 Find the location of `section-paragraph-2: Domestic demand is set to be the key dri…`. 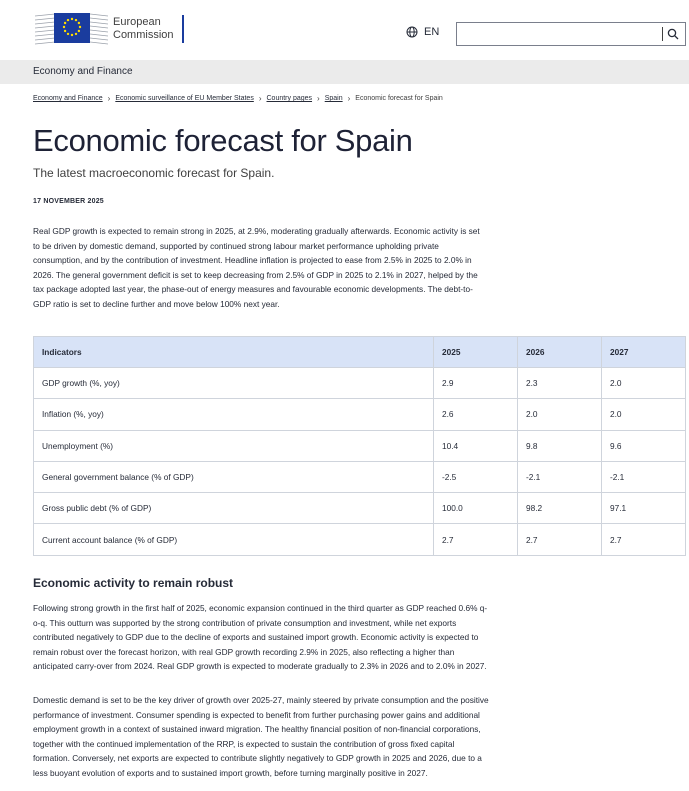

section-paragraph-2: Domestic demand is set to be the key dri… is located at coordinates (261, 736).